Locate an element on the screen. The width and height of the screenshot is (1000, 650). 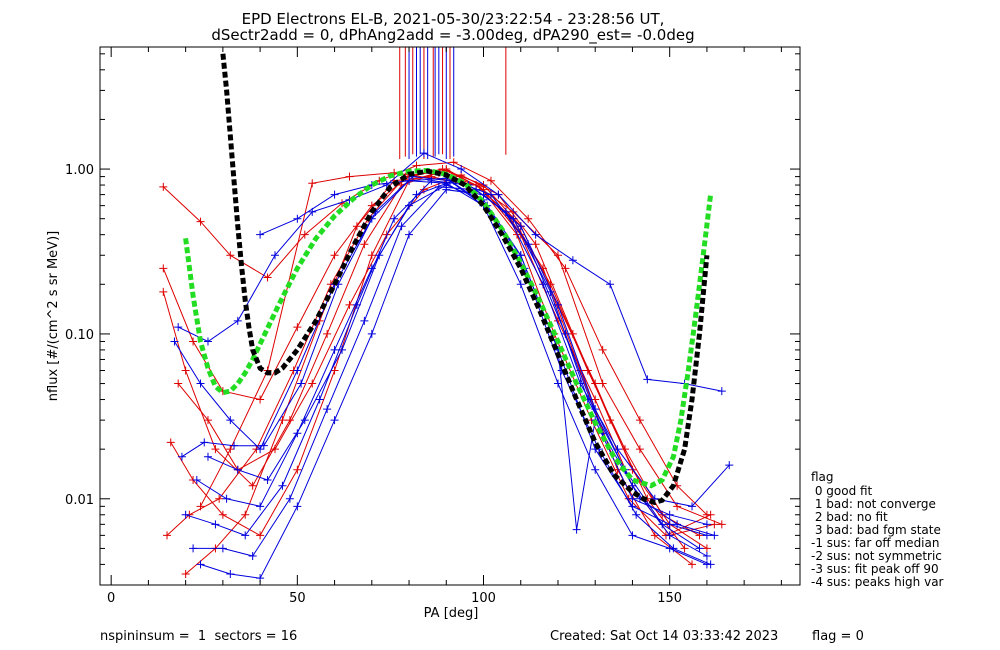
legend-title: flag is located at coordinates (822, 477).